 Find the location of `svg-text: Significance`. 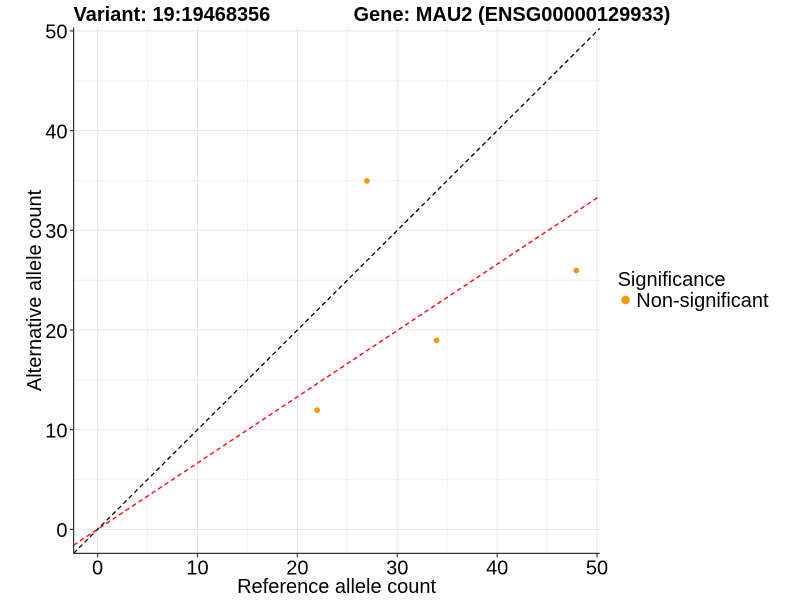

svg-text: Significance is located at coordinates (672, 280).